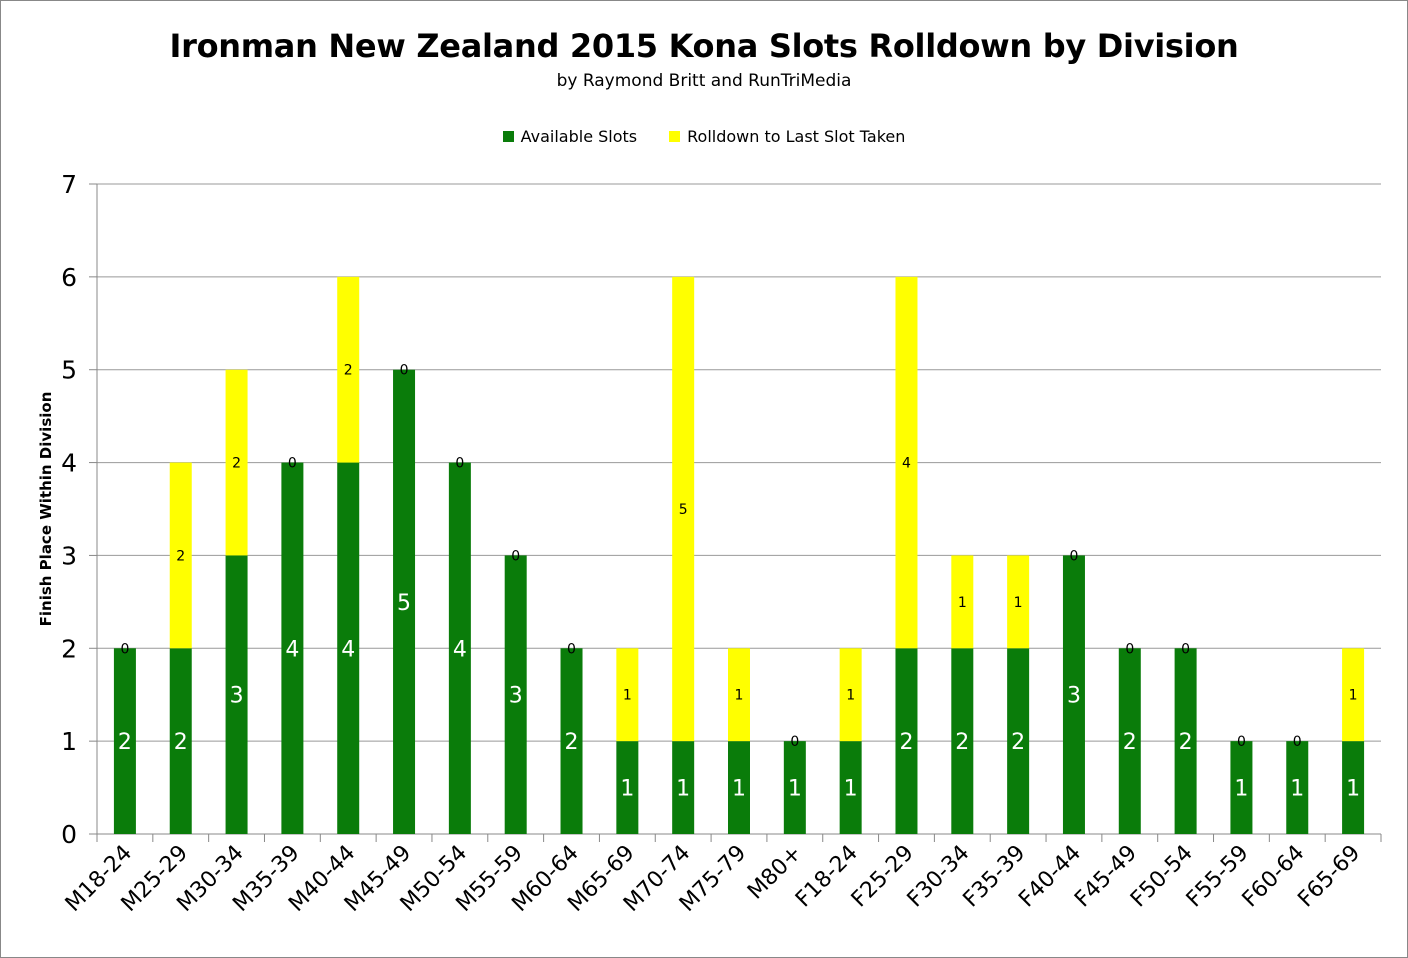 The image size is (1408, 958). Describe the element at coordinates (69, 277) in the screenshot. I see `y-tick-label: 6` at that location.